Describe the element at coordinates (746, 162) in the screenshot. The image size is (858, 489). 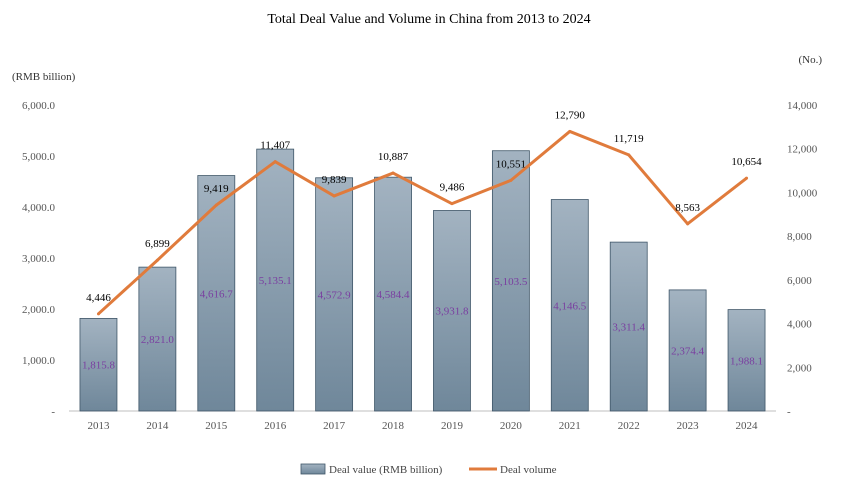
I see `line-value-label: 10,654` at that location.